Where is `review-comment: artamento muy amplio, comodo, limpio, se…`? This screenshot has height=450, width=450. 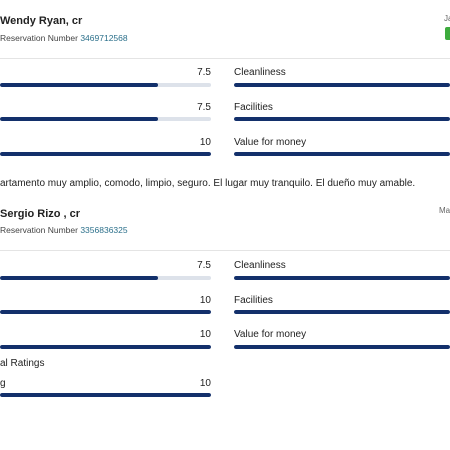
review-comment: artamento muy amplio, comodo, limpio, se… is located at coordinates (208, 183).